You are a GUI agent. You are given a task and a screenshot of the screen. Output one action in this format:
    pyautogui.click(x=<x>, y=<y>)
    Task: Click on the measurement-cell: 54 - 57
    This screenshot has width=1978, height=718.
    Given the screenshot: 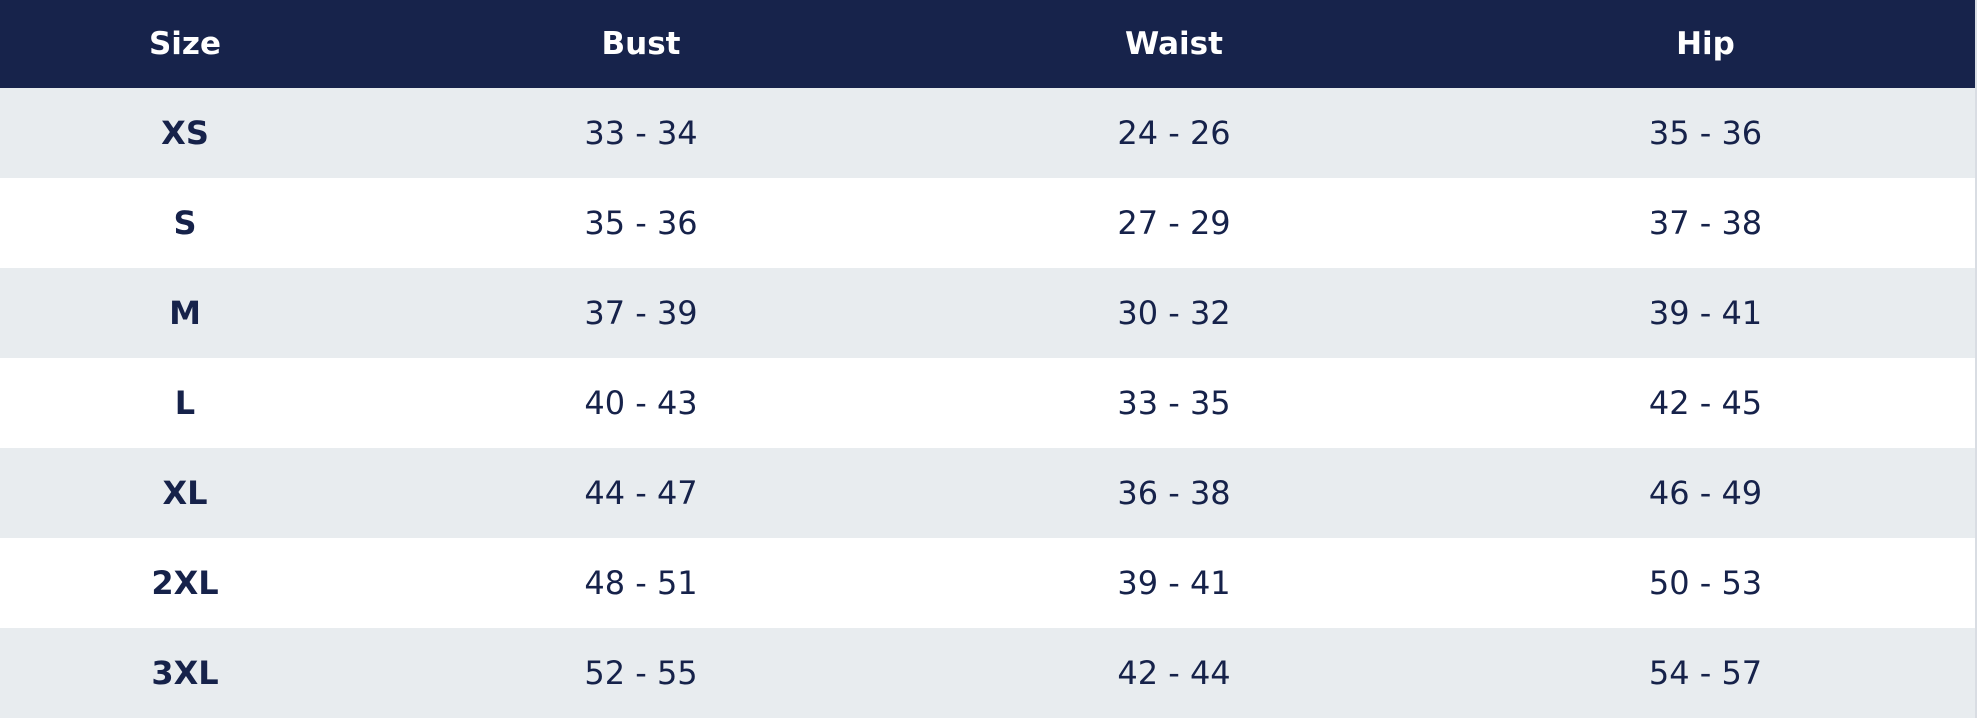 What is the action you would take?
    pyautogui.click(x=1705, y=673)
    